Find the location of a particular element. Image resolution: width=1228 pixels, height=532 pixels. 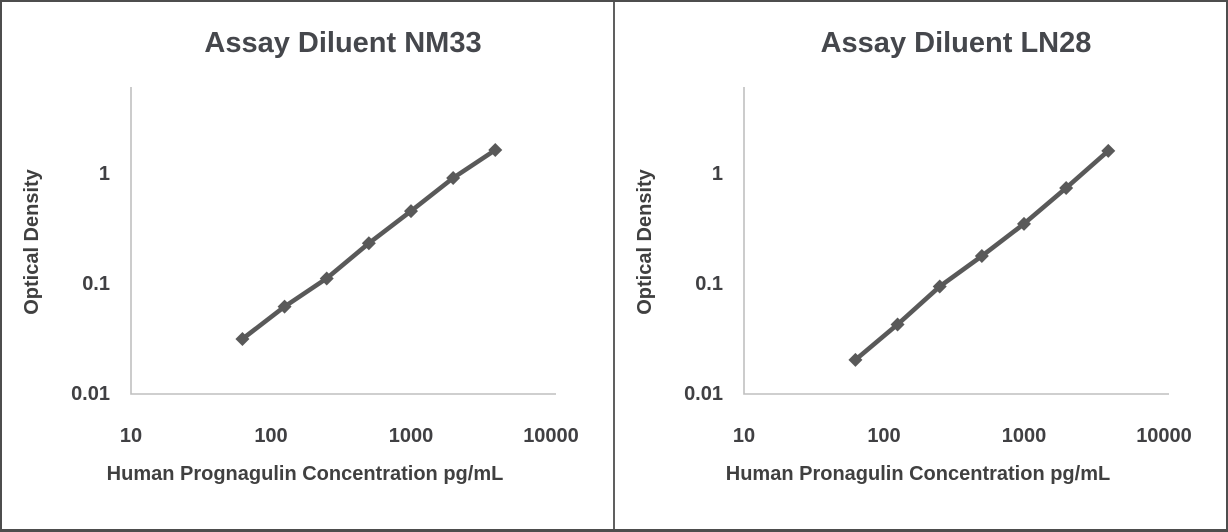

x-axis-title: Human Prognagulin Concentration pg/mL is located at coordinates (305, 474).